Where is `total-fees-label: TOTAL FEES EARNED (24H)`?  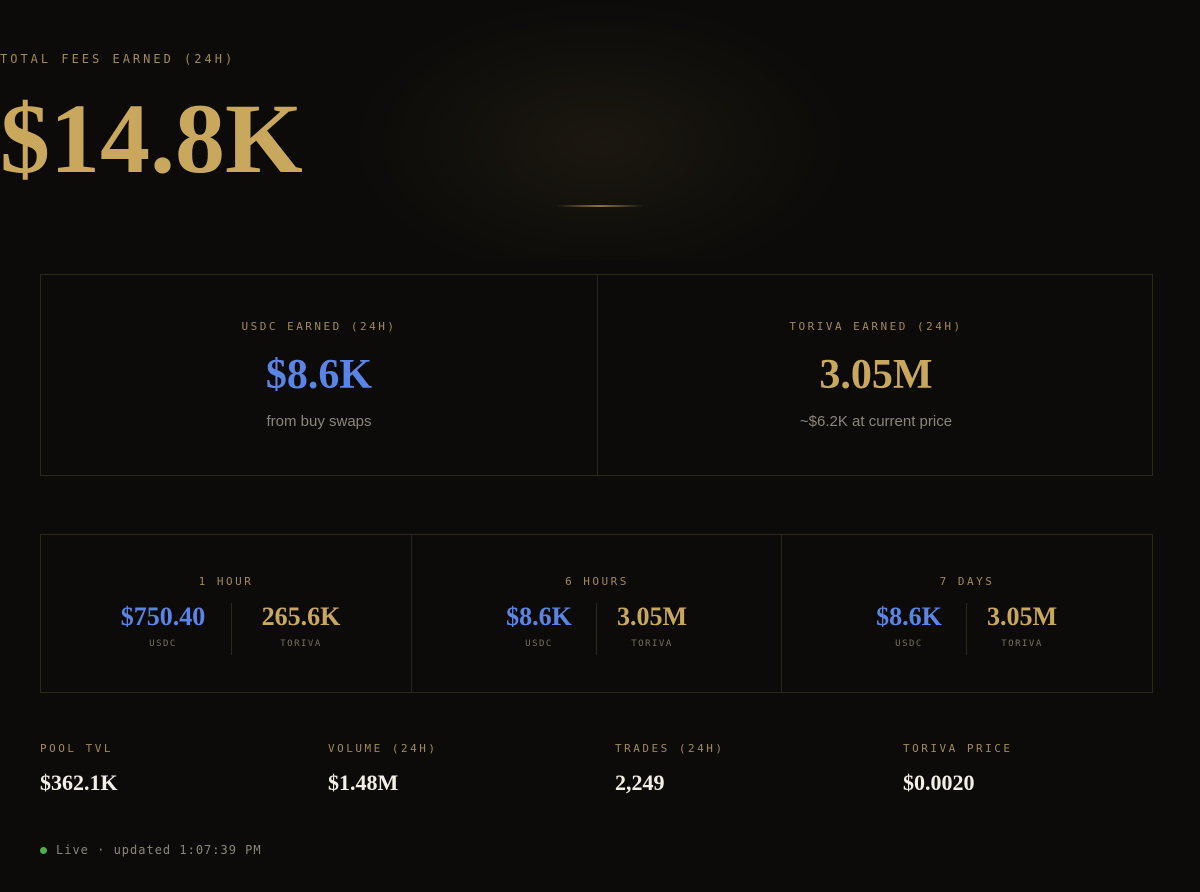
total-fees-label: TOTAL FEES EARNED (24H) is located at coordinates (118, 59).